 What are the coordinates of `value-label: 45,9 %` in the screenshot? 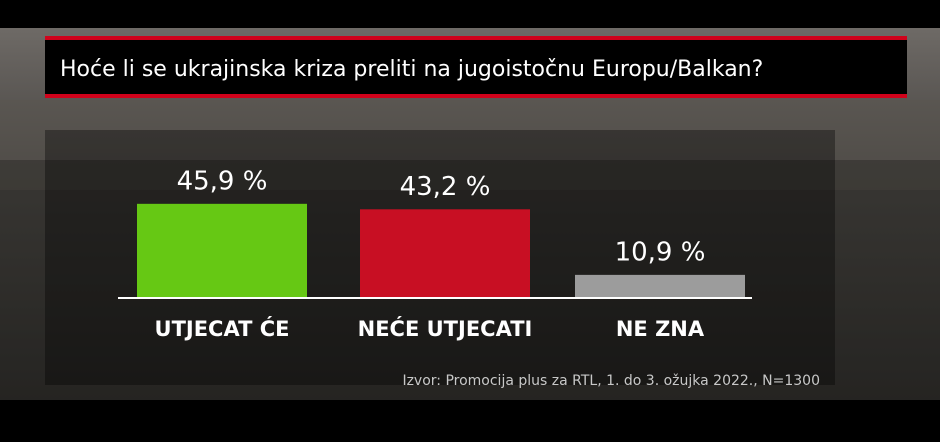 It's located at (222, 181).